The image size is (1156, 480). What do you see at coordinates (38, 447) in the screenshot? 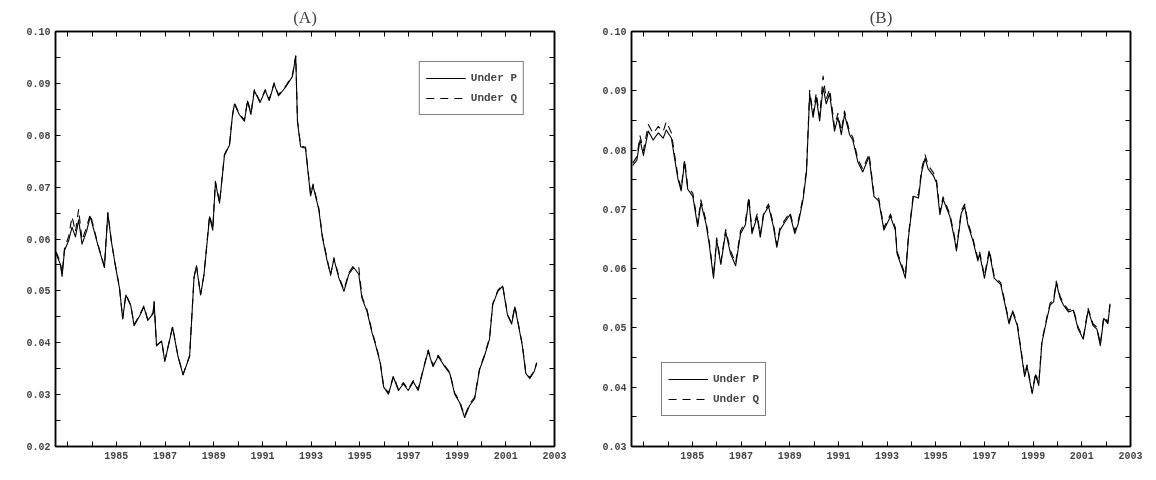
I see `y-tick-label: 0.02` at bounding box center [38, 447].